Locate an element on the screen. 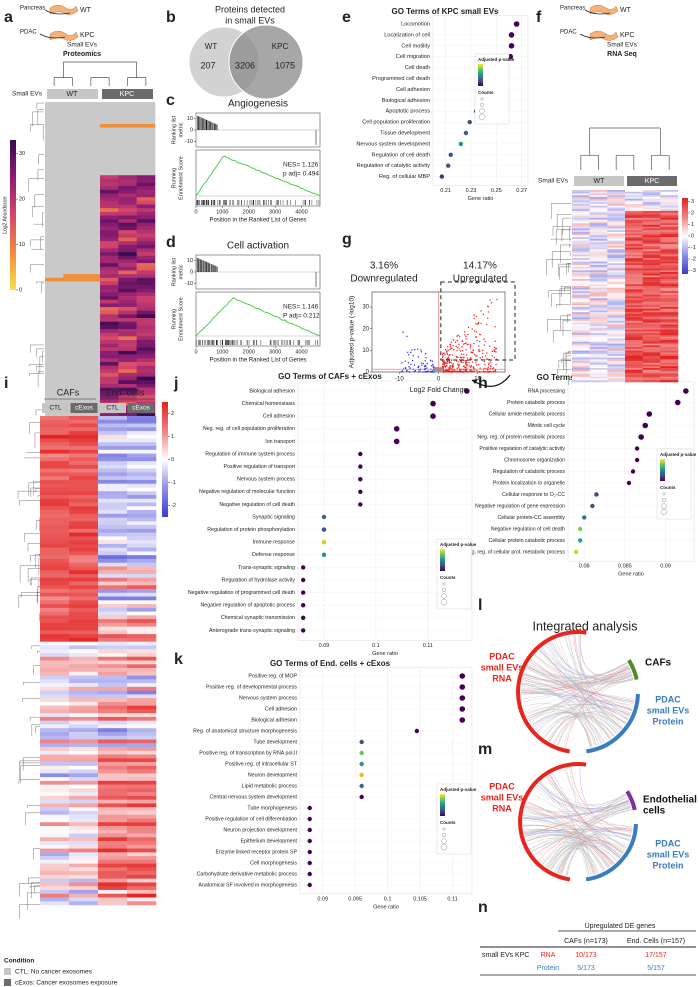  term-label: Negative regulation of cell death is located at coordinates (257, 505).